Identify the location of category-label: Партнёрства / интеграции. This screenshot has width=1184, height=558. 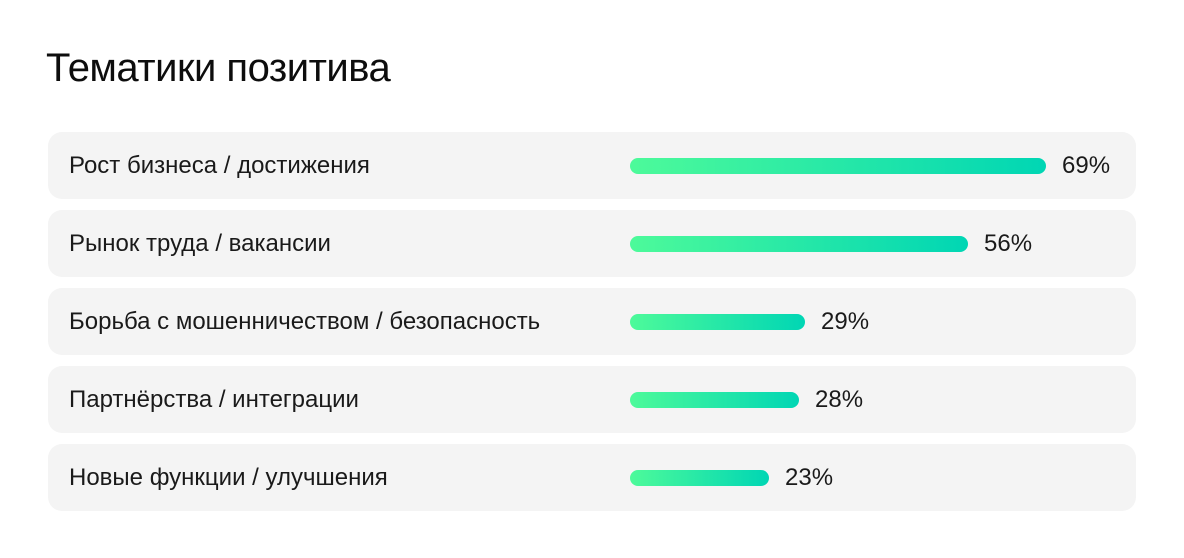
(214, 399).